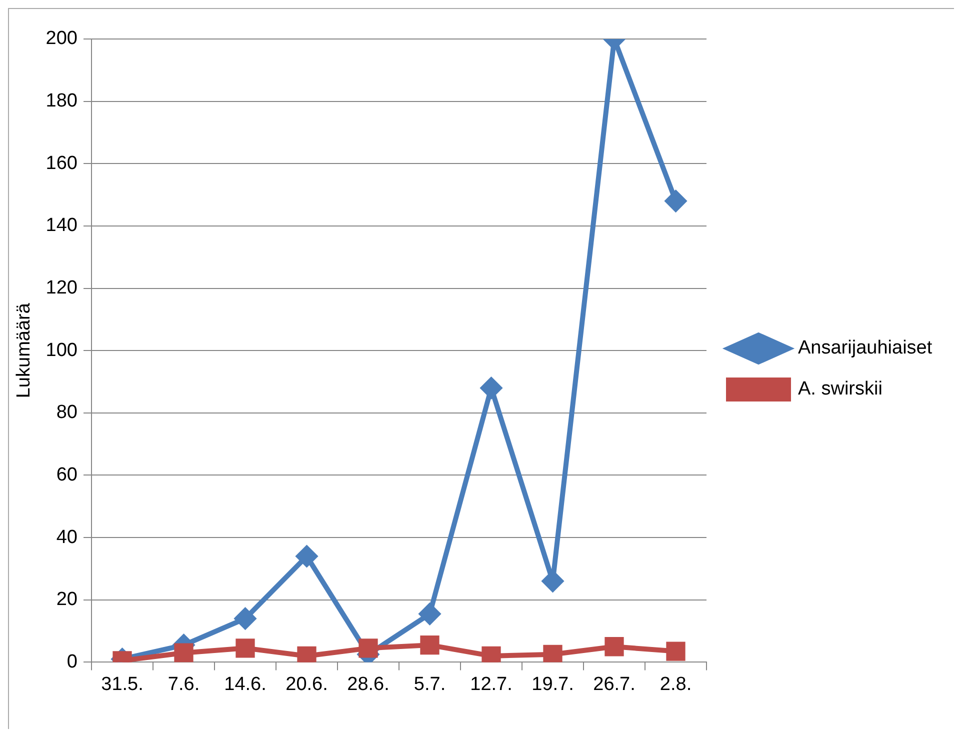 Image resolution: width=961 pixels, height=746 pixels. What do you see at coordinates (67, 475) in the screenshot?
I see `y-tick-label: 60` at bounding box center [67, 475].